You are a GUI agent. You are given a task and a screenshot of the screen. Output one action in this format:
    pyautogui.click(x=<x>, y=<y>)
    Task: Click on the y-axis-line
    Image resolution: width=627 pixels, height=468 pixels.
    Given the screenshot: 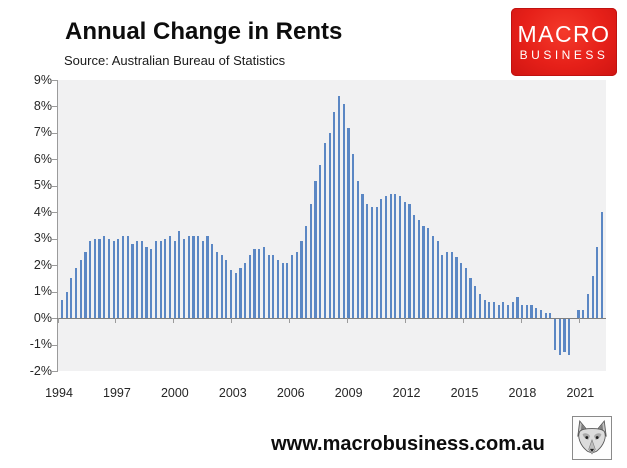 What is the action you would take?
    pyautogui.click(x=57, y=226)
    